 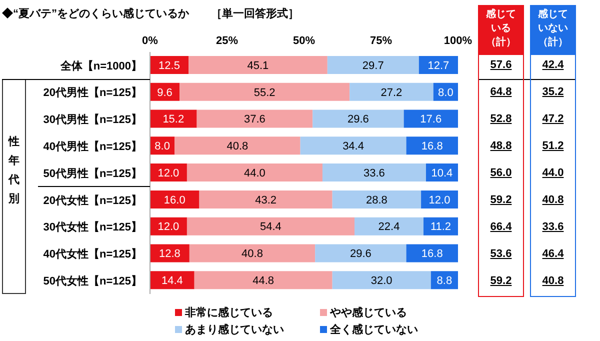 I want to click on data-label: 12.7, so click(x=439, y=66).